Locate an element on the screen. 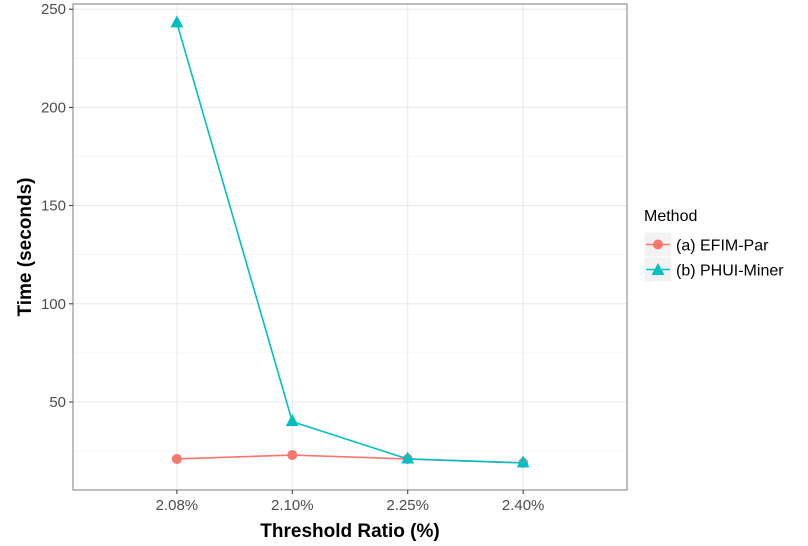 Image resolution: width=808 pixels, height=546 pixels. x-tick-label: 2.08% is located at coordinates (177, 505).